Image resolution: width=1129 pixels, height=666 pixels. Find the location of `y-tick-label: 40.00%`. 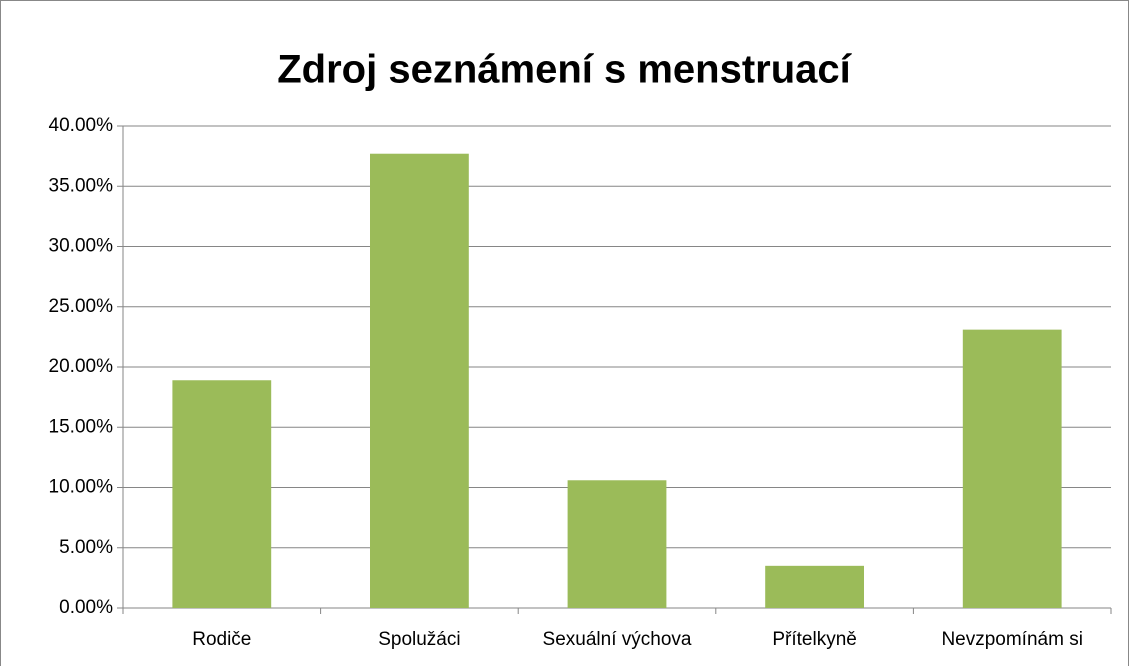

y-tick-label: 40.00% is located at coordinates (81, 125).